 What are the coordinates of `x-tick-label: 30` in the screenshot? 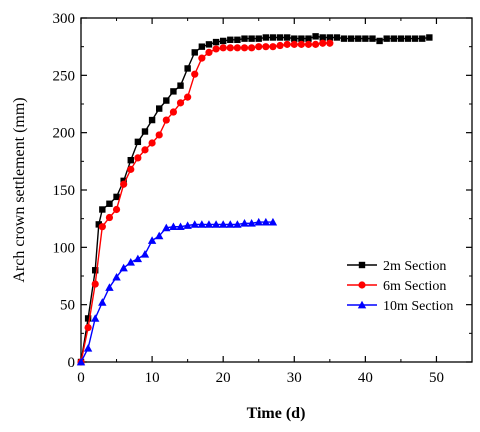 It's located at (294, 378).